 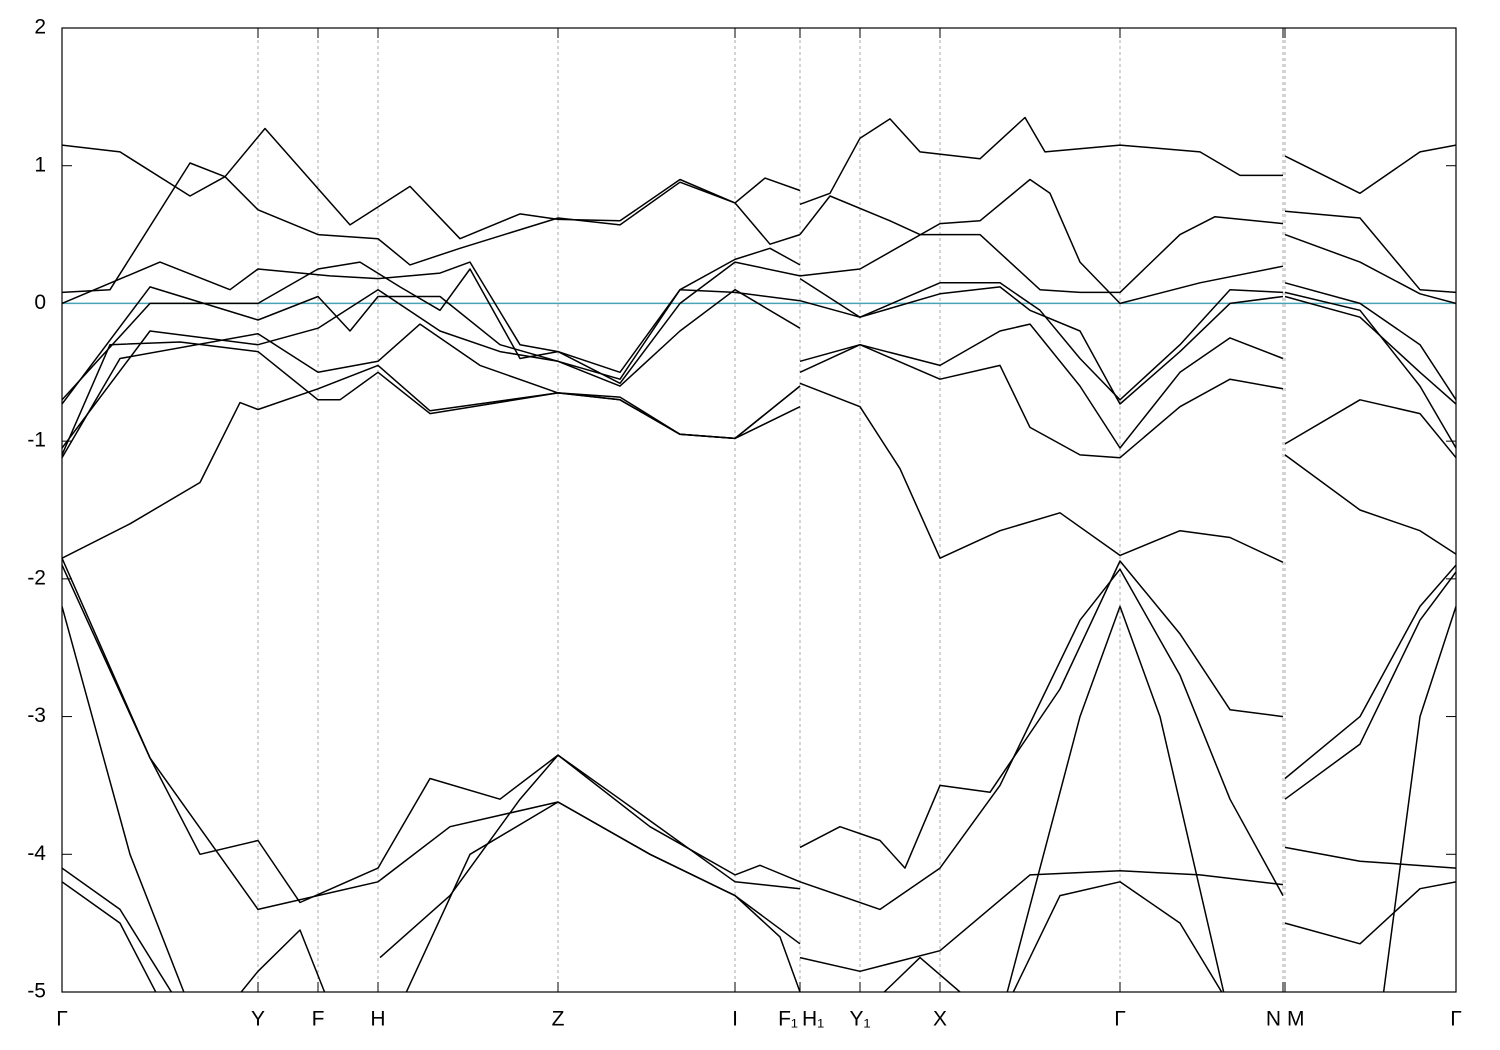 What do you see at coordinates (36, 853) in the screenshot?
I see `y-tick-label: -4` at bounding box center [36, 853].